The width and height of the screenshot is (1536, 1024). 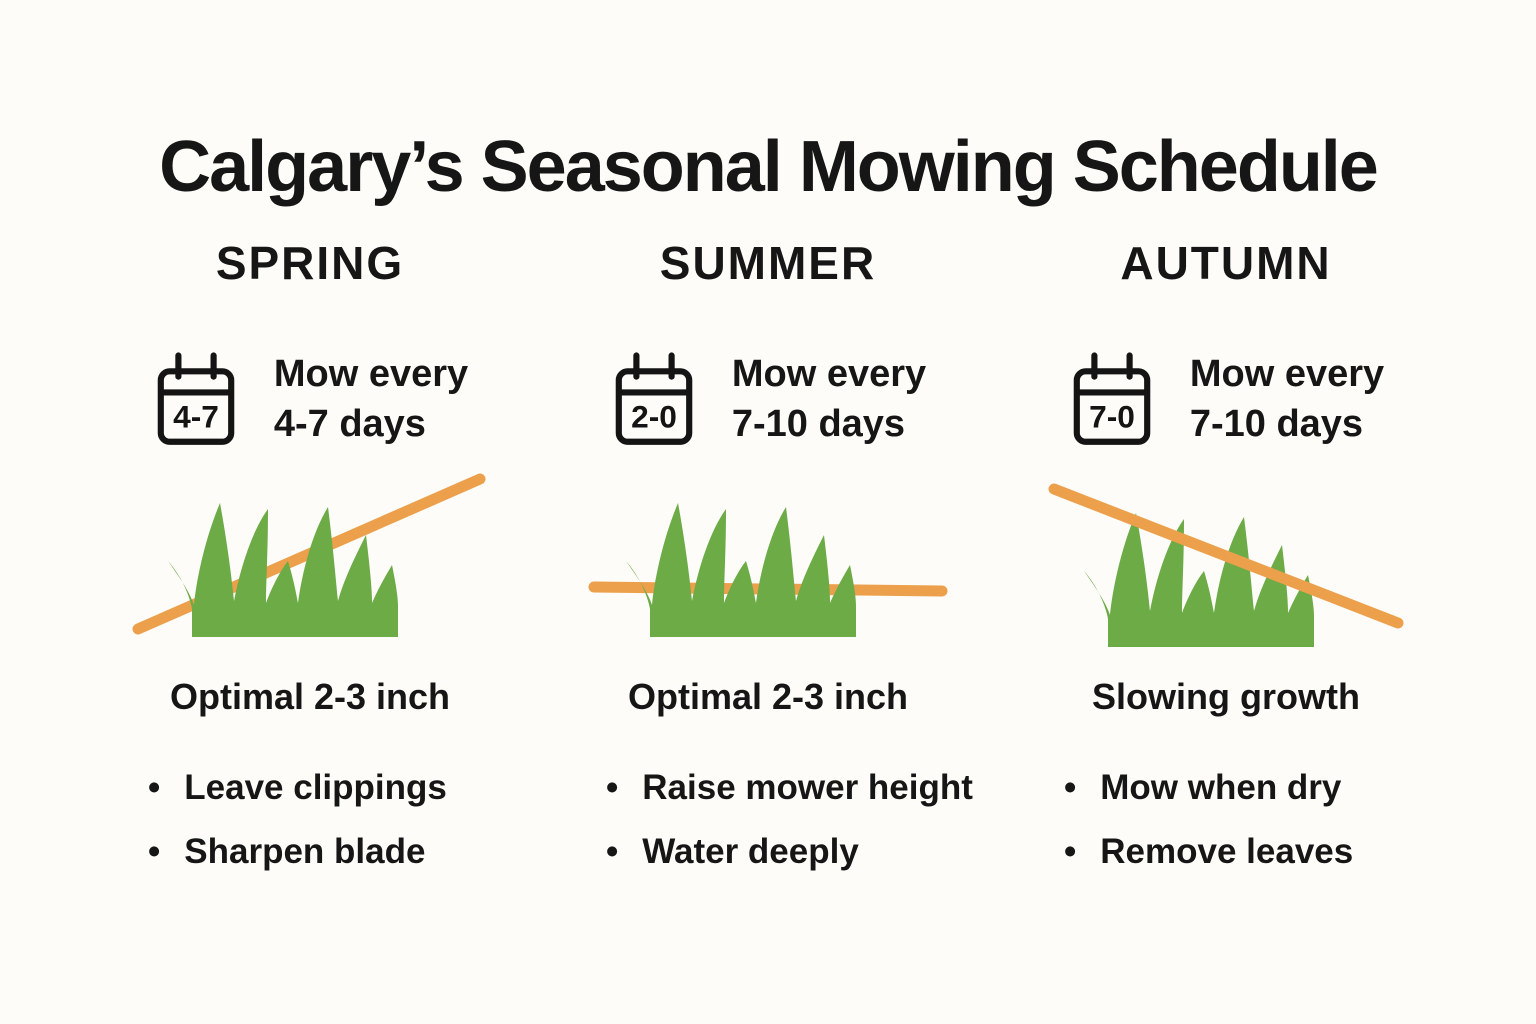 What do you see at coordinates (196, 398) in the screenshot?
I see `calendar-icon: 4-7` at bounding box center [196, 398].